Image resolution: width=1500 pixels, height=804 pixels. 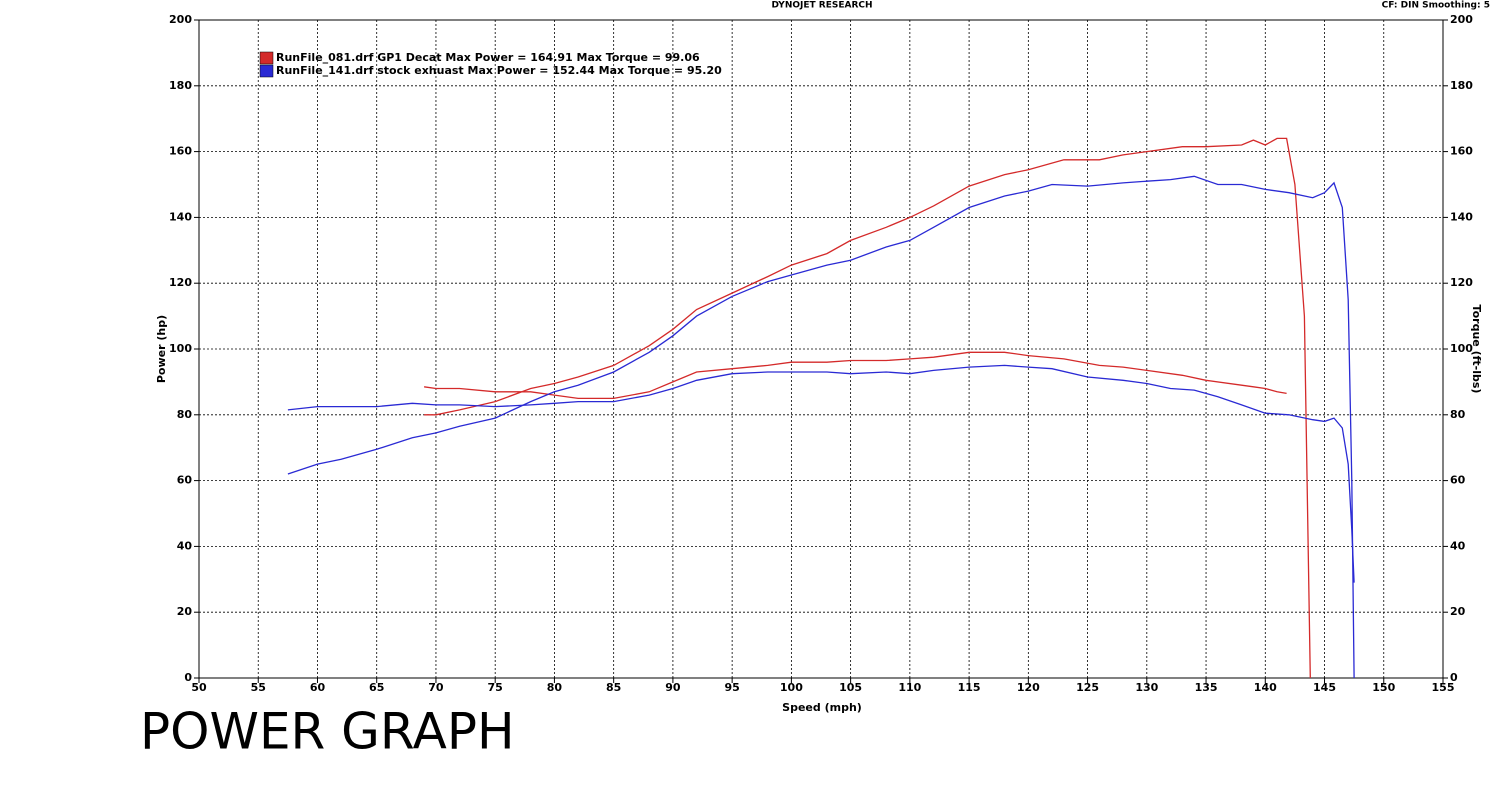 I want to click on x-tick-label: 65, so click(x=376, y=687).